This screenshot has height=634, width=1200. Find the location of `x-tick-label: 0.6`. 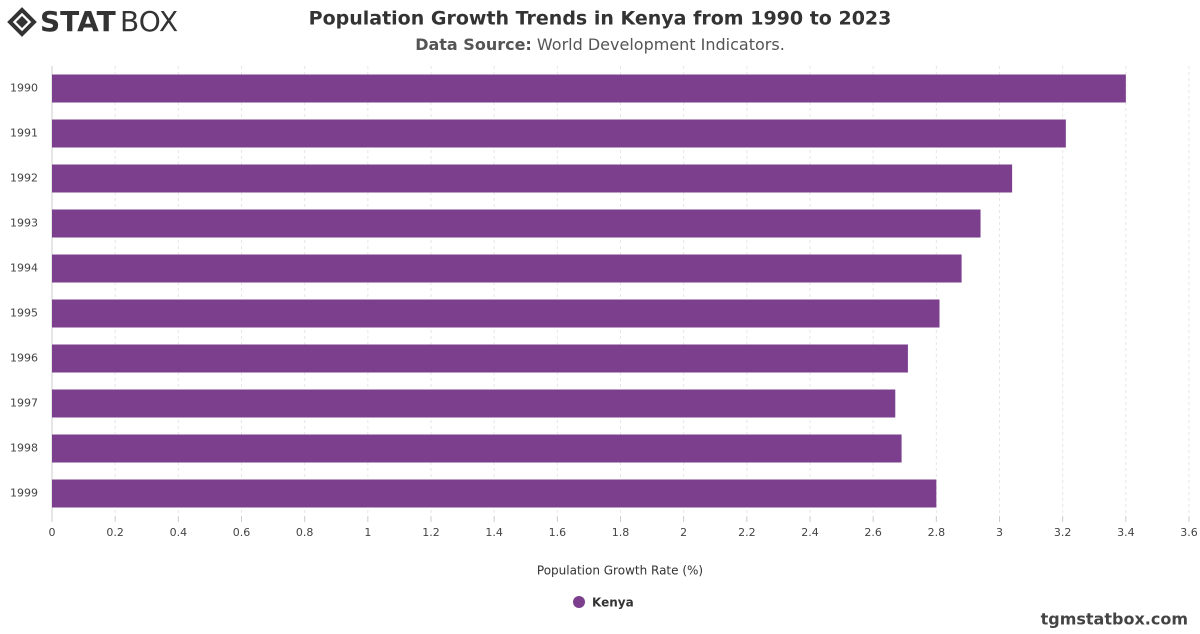

x-tick-label: 0.6 is located at coordinates (242, 532).